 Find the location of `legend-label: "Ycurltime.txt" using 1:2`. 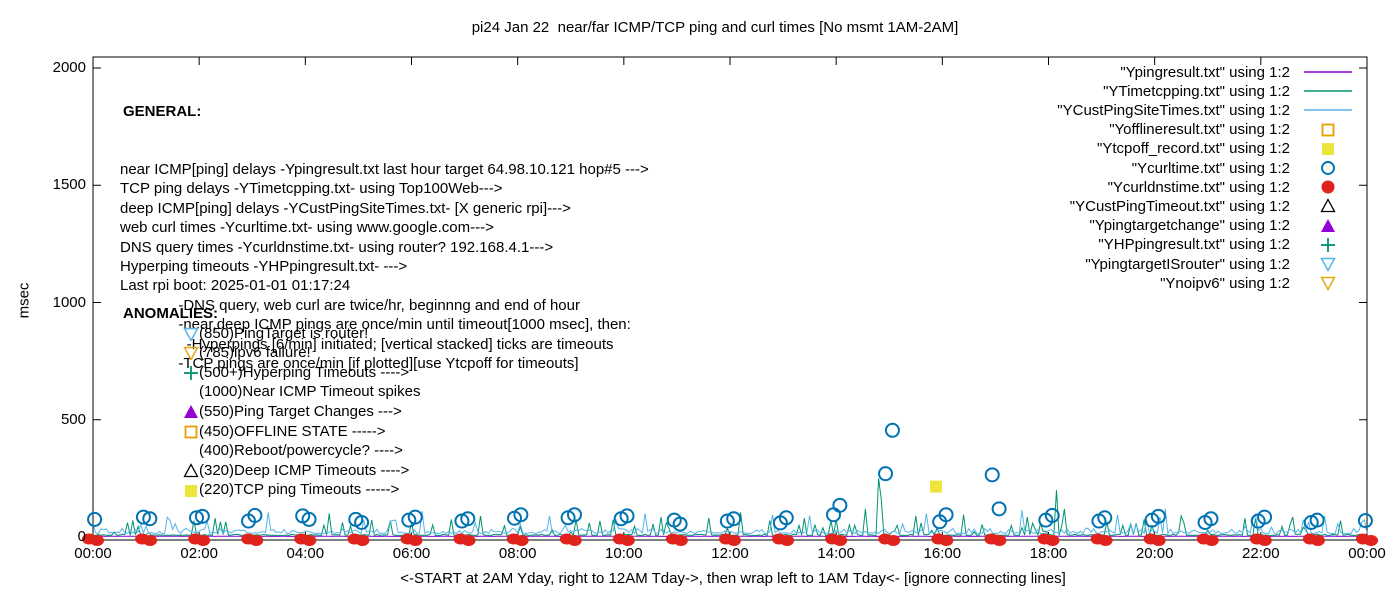

legend-label: "Ycurltime.txt" using 1:2 is located at coordinates (1210, 168).